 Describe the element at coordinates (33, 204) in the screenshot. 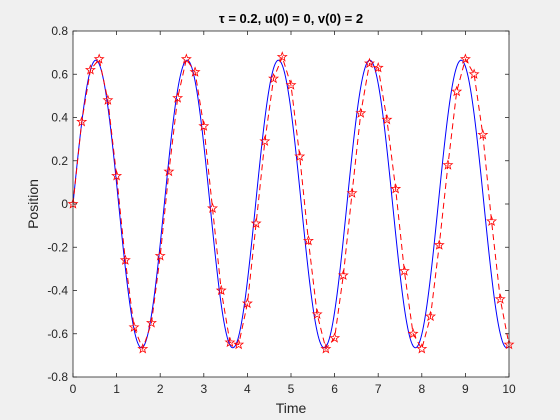

I see `y-axis-label: Position` at that location.